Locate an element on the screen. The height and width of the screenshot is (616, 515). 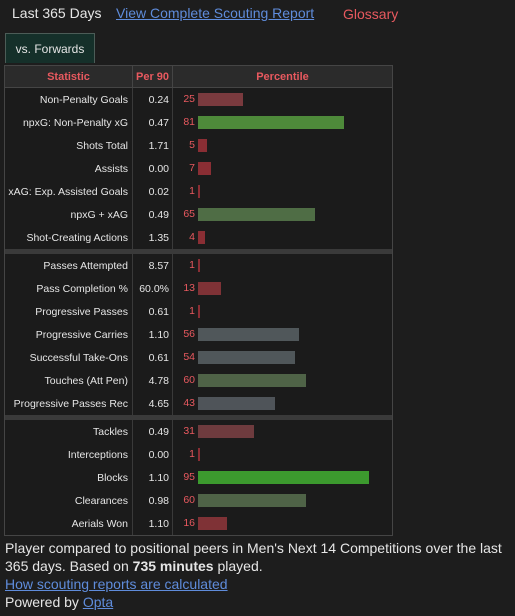
group-separator is located at coordinates (198, 251).